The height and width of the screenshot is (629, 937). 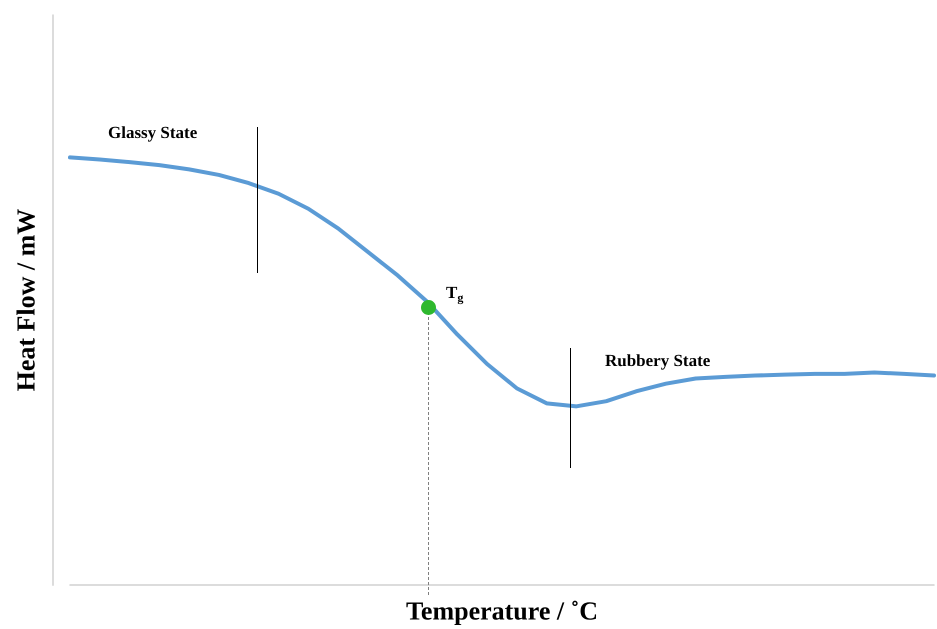 I want to click on x-axis-title: Temperature / ˚C, so click(x=502, y=611).